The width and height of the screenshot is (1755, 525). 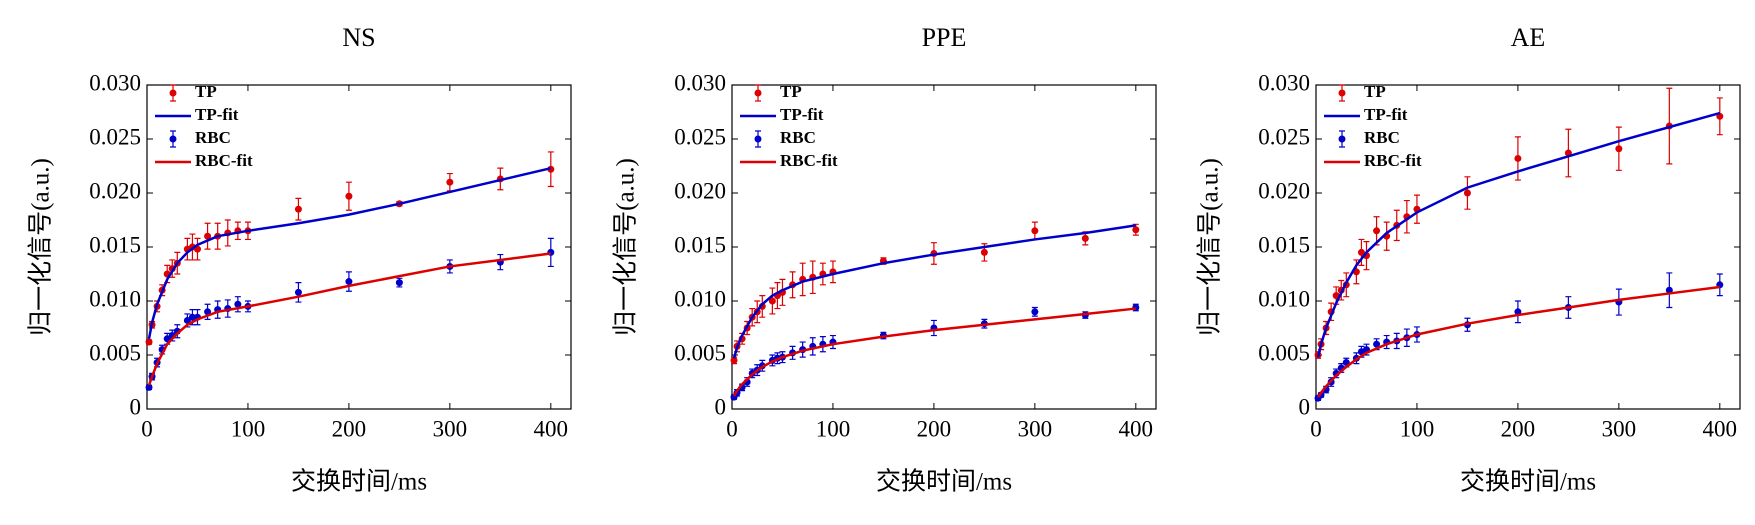 What do you see at coordinates (944, 37) in the screenshot?
I see `chart-title: PPE` at bounding box center [944, 37].